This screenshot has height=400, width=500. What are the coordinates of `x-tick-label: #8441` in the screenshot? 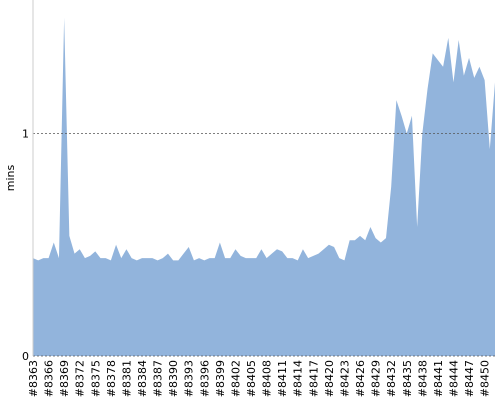 It's located at (438, 378).